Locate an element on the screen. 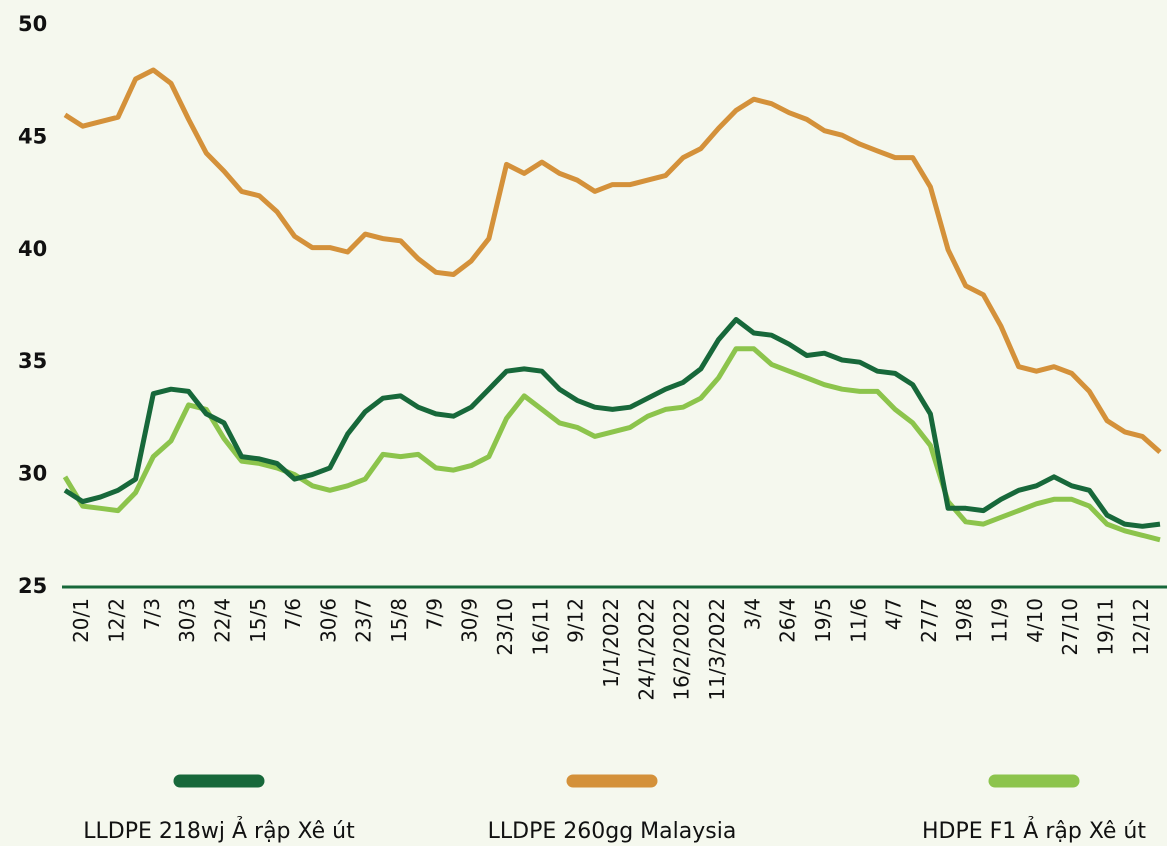 The height and width of the screenshot is (846, 1167). y-tick-label: 30 is located at coordinates (32, 474).